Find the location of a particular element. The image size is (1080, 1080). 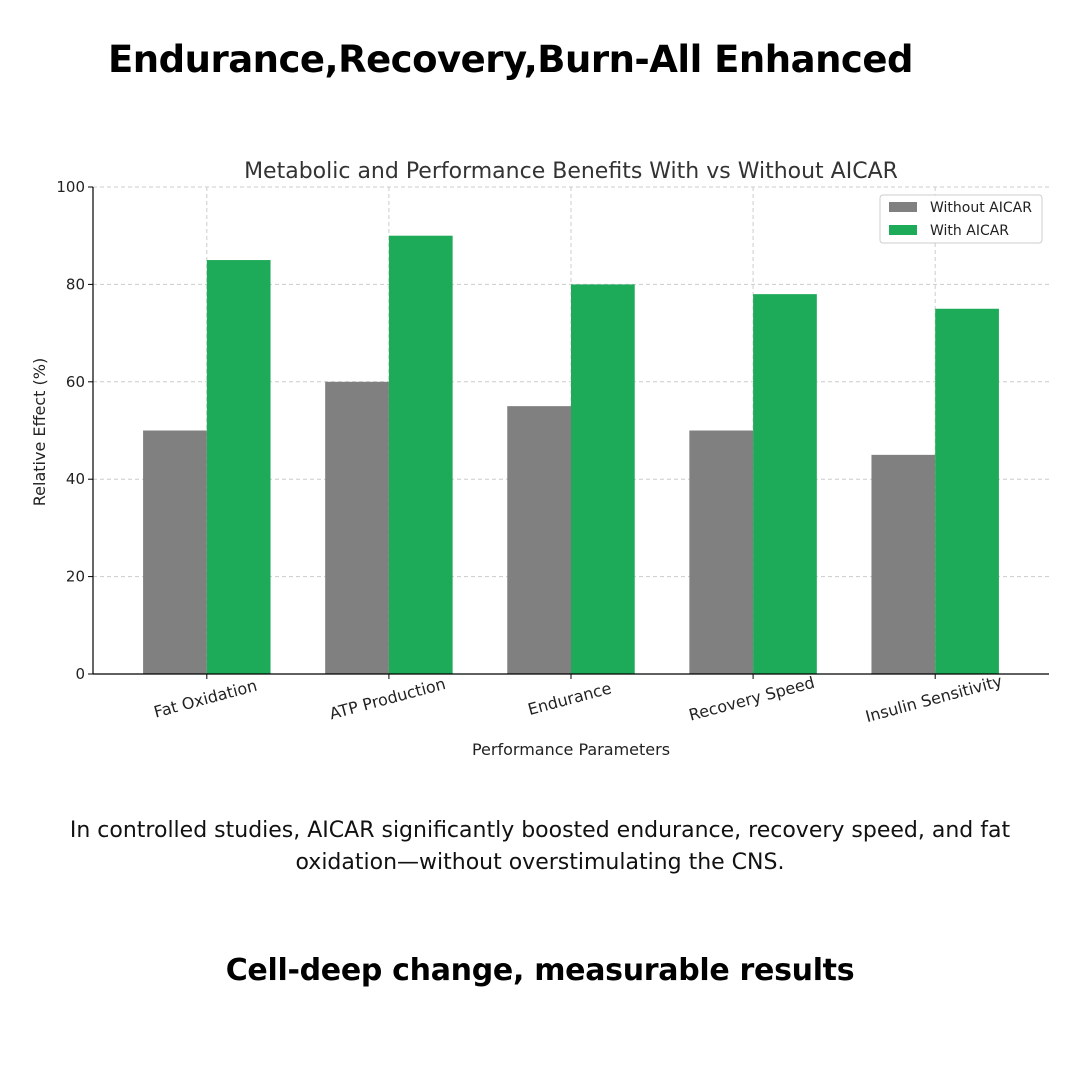

x-tick-label: ATP Production is located at coordinates (387, 698).